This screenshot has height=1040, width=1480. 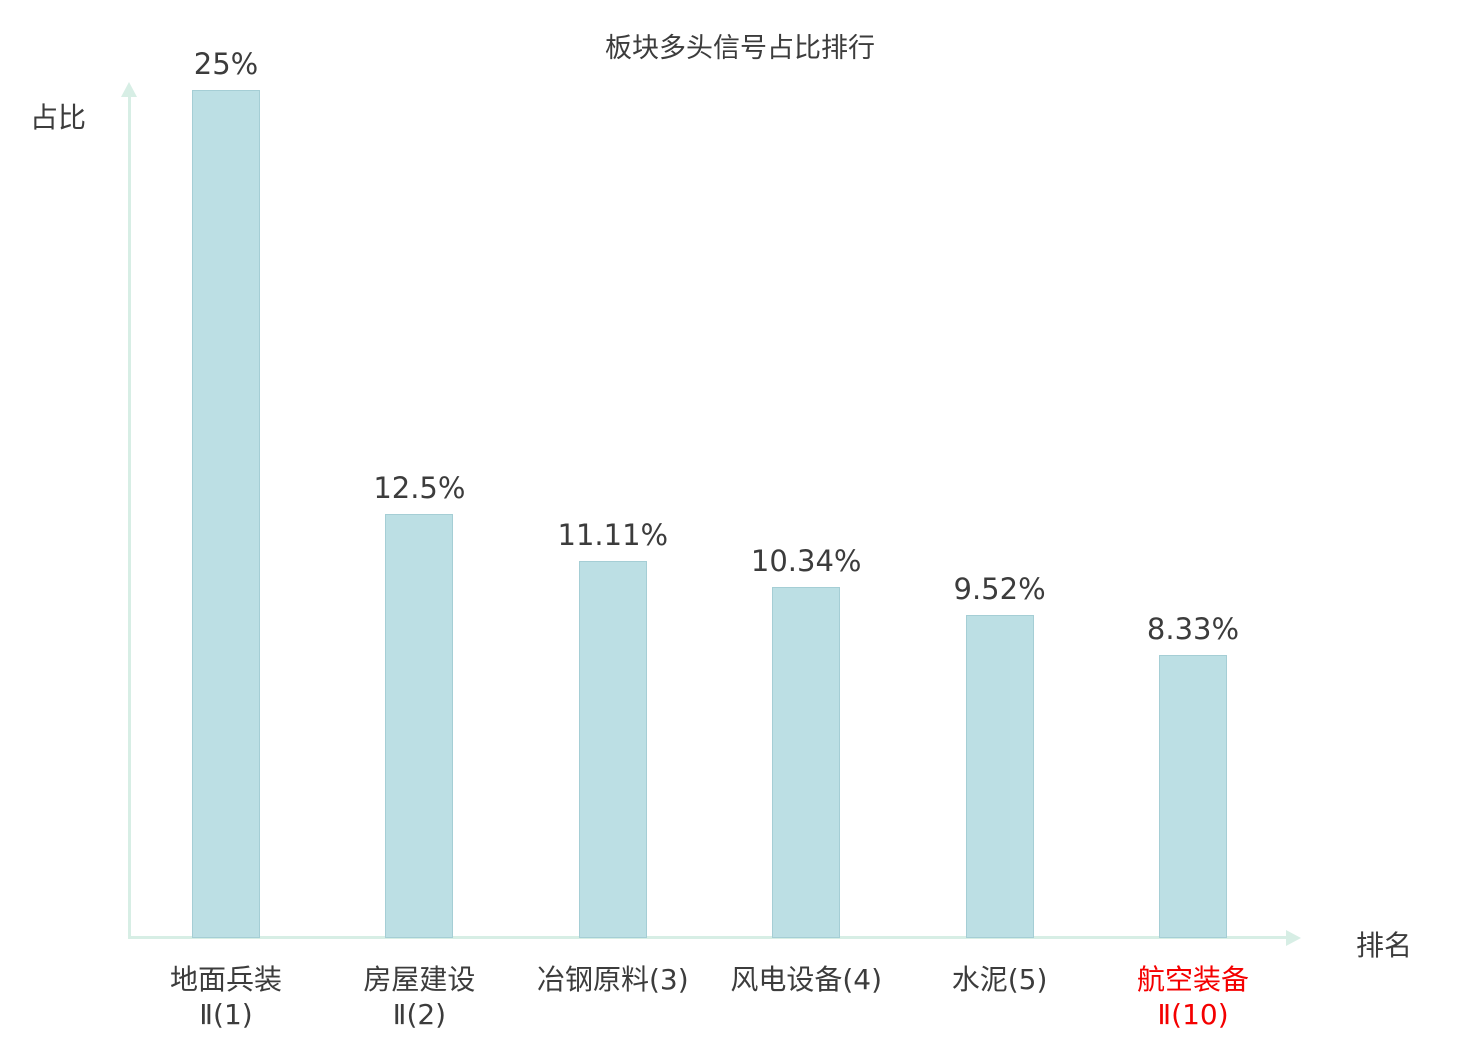 What do you see at coordinates (1193, 629) in the screenshot?
I see `bar-value-label: 8.33%` at bounding box center [1193, 629].